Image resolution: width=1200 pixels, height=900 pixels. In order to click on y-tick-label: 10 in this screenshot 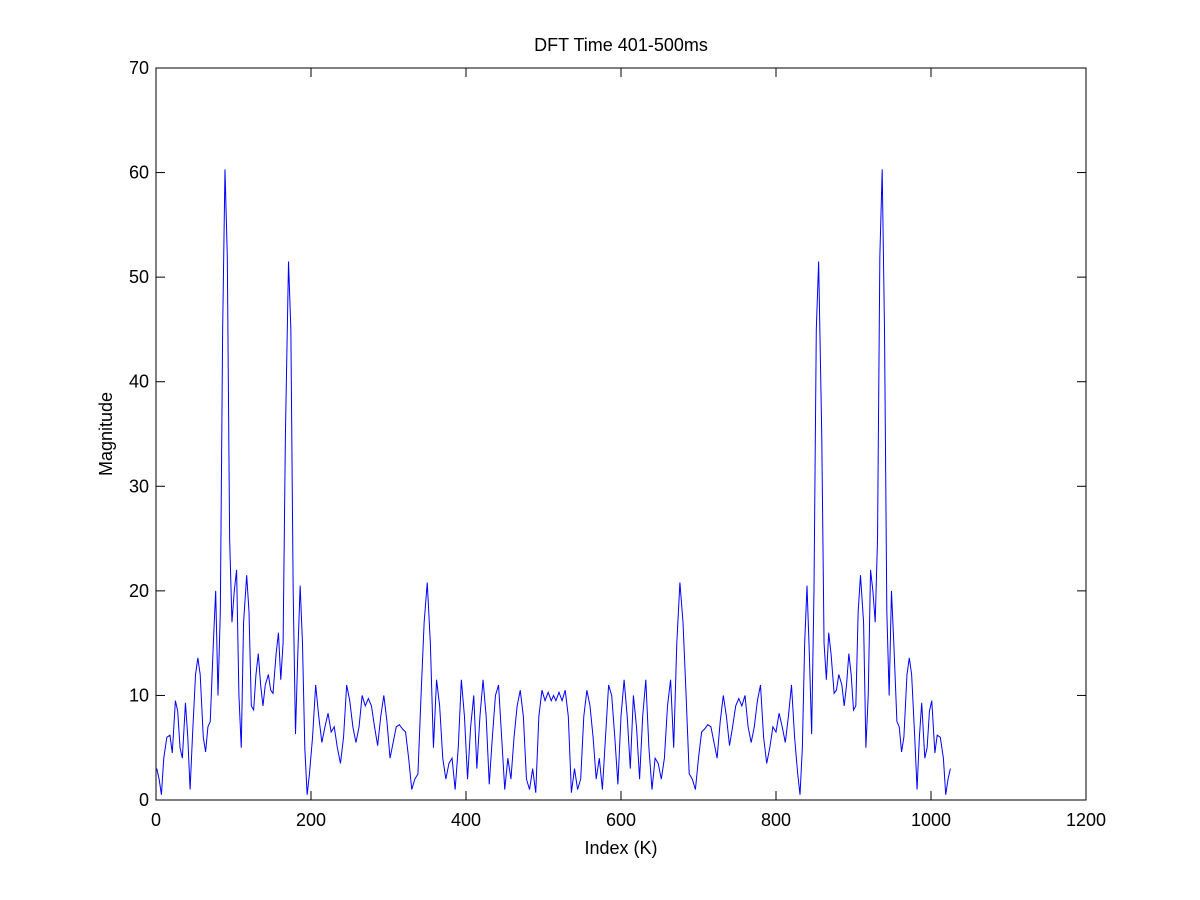, I will do `click(139, 695)`.